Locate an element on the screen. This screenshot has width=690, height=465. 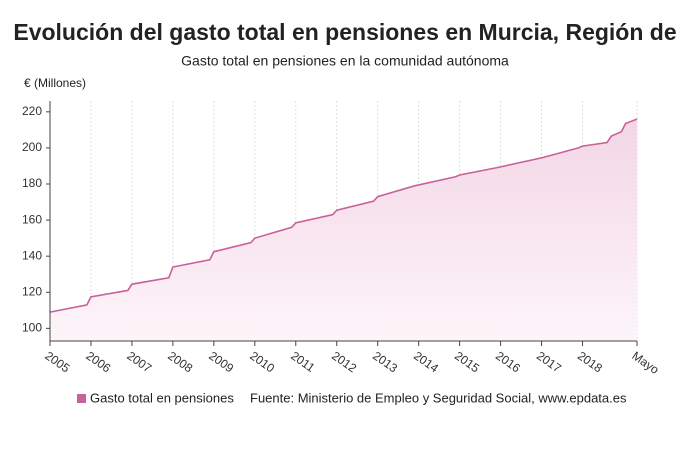
y-tick-label: 160 is located at coordinates (32, 219).